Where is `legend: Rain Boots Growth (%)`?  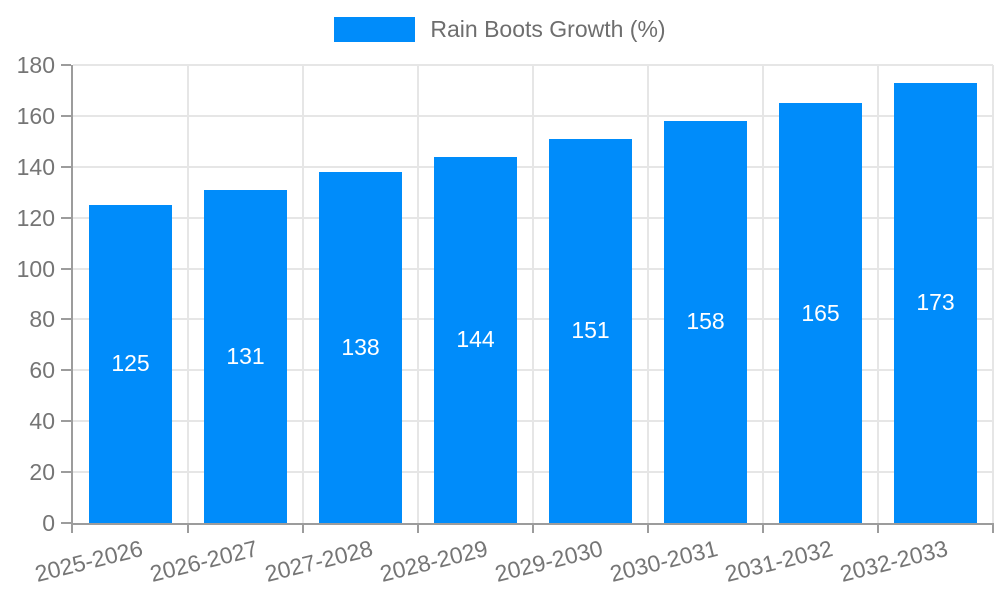
legend: Rain Boots Growth (%) is located at coordinates (500, 29).